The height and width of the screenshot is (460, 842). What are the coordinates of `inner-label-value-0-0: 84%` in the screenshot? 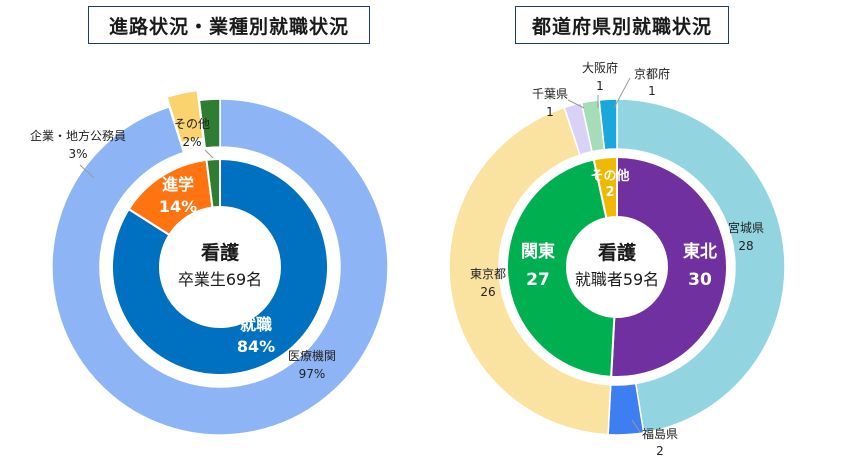 It's located at (256, 346).